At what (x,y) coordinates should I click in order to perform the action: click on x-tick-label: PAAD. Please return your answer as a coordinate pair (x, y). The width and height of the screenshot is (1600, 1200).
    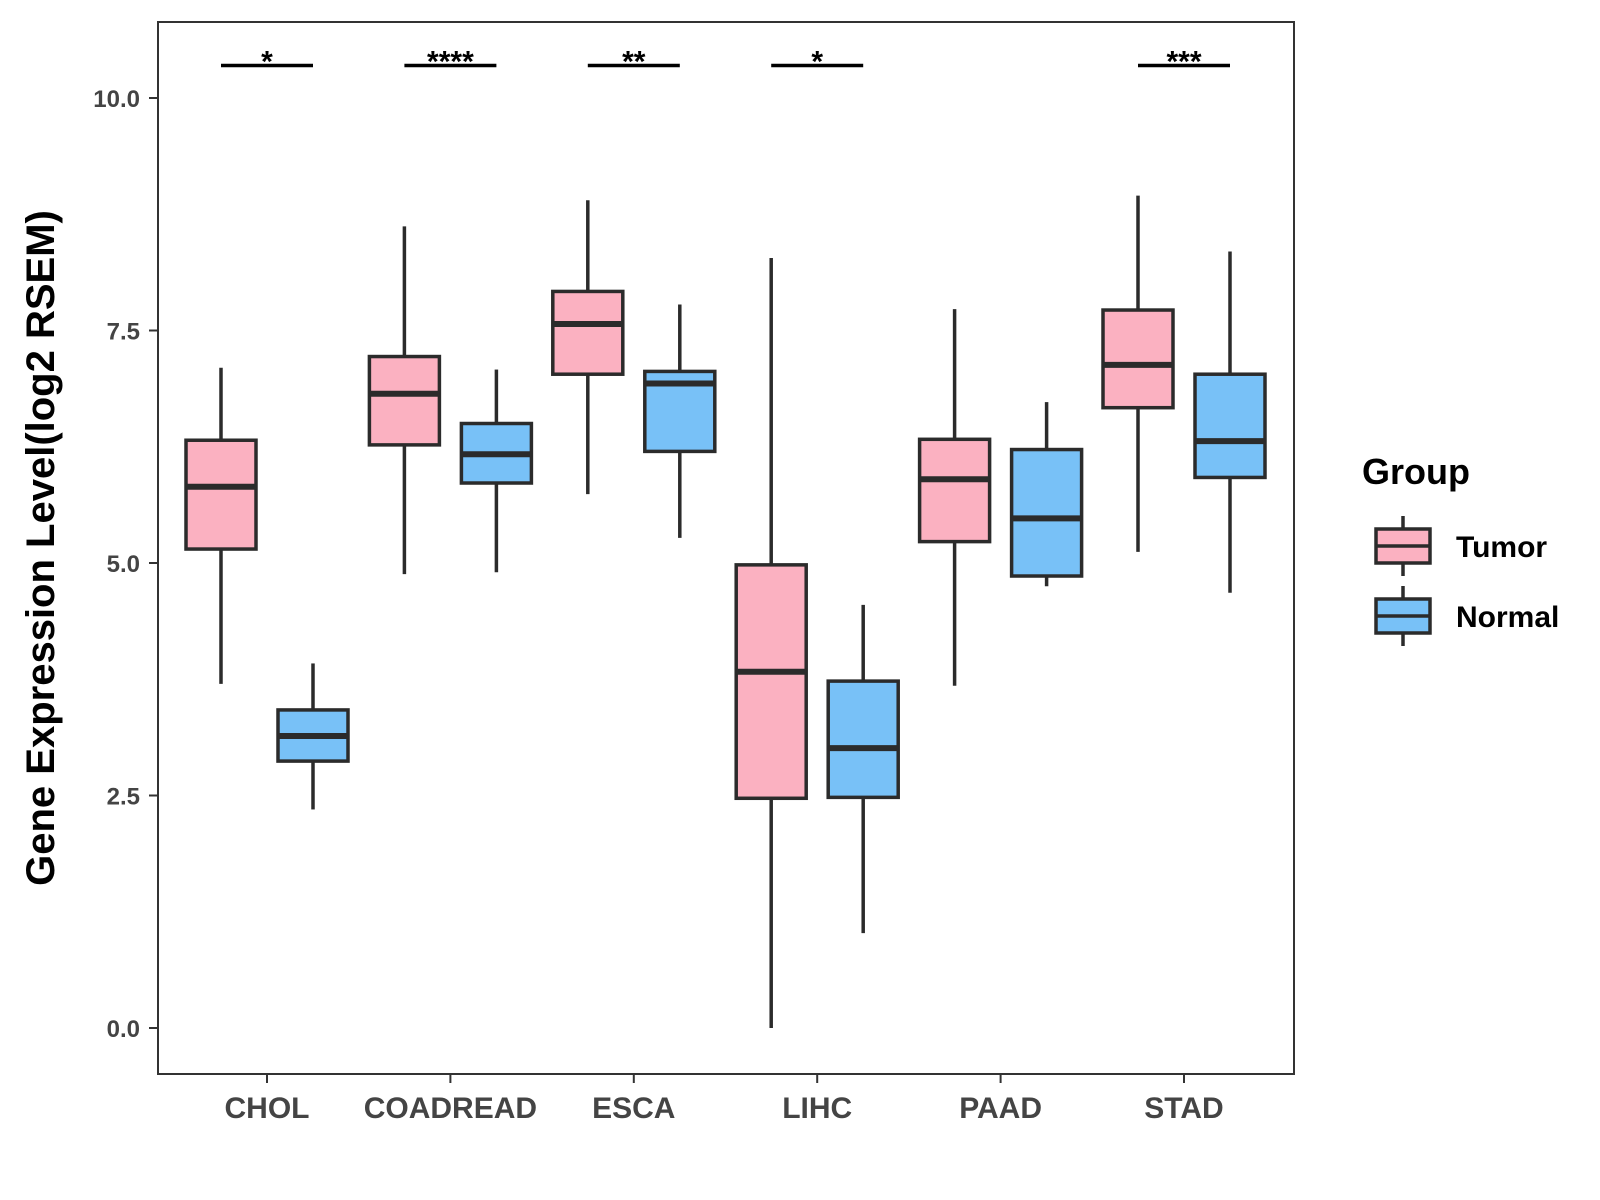
    Looking at the image, I should click on (1000, 1108).